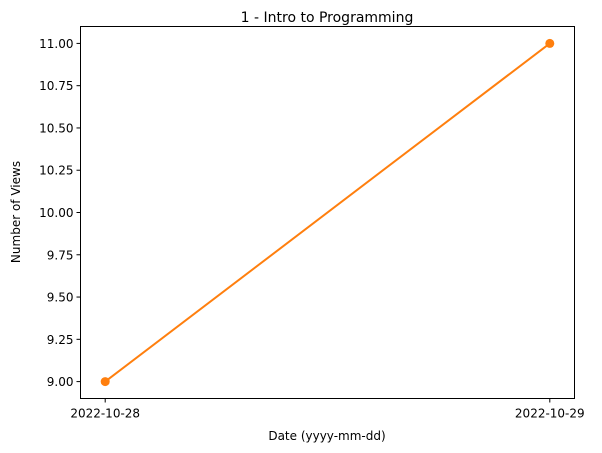 This screenshot has width=602, height=453. I want to click on x-tick-label: 2022-10-28, so click(105, 414).